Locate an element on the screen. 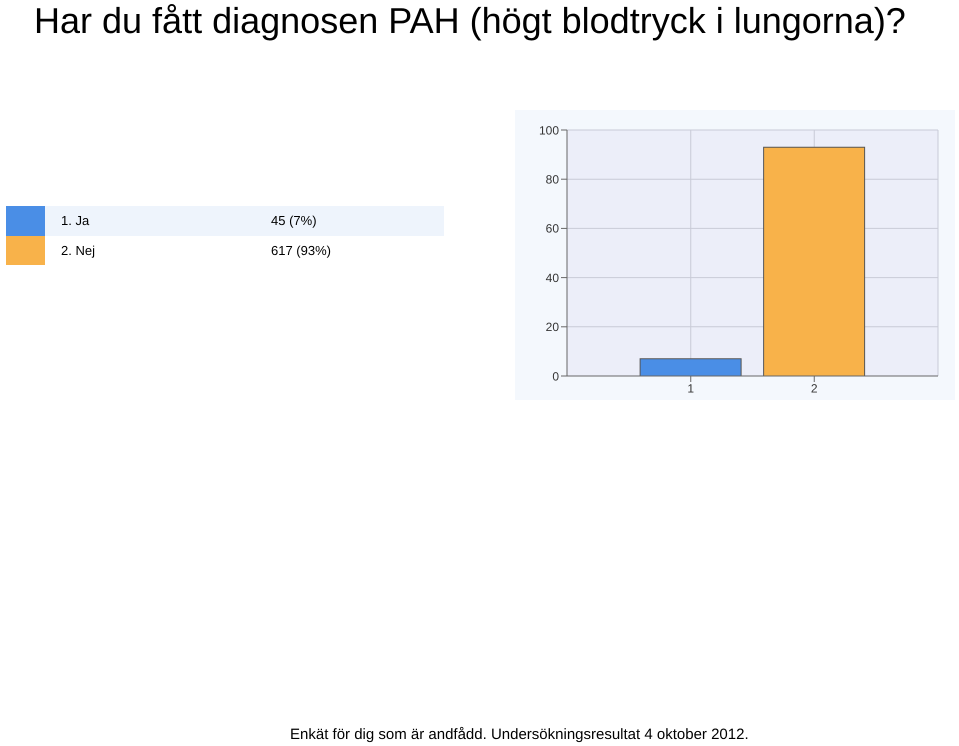  y-tick-label: 60 is located at coordinates (553, 229).